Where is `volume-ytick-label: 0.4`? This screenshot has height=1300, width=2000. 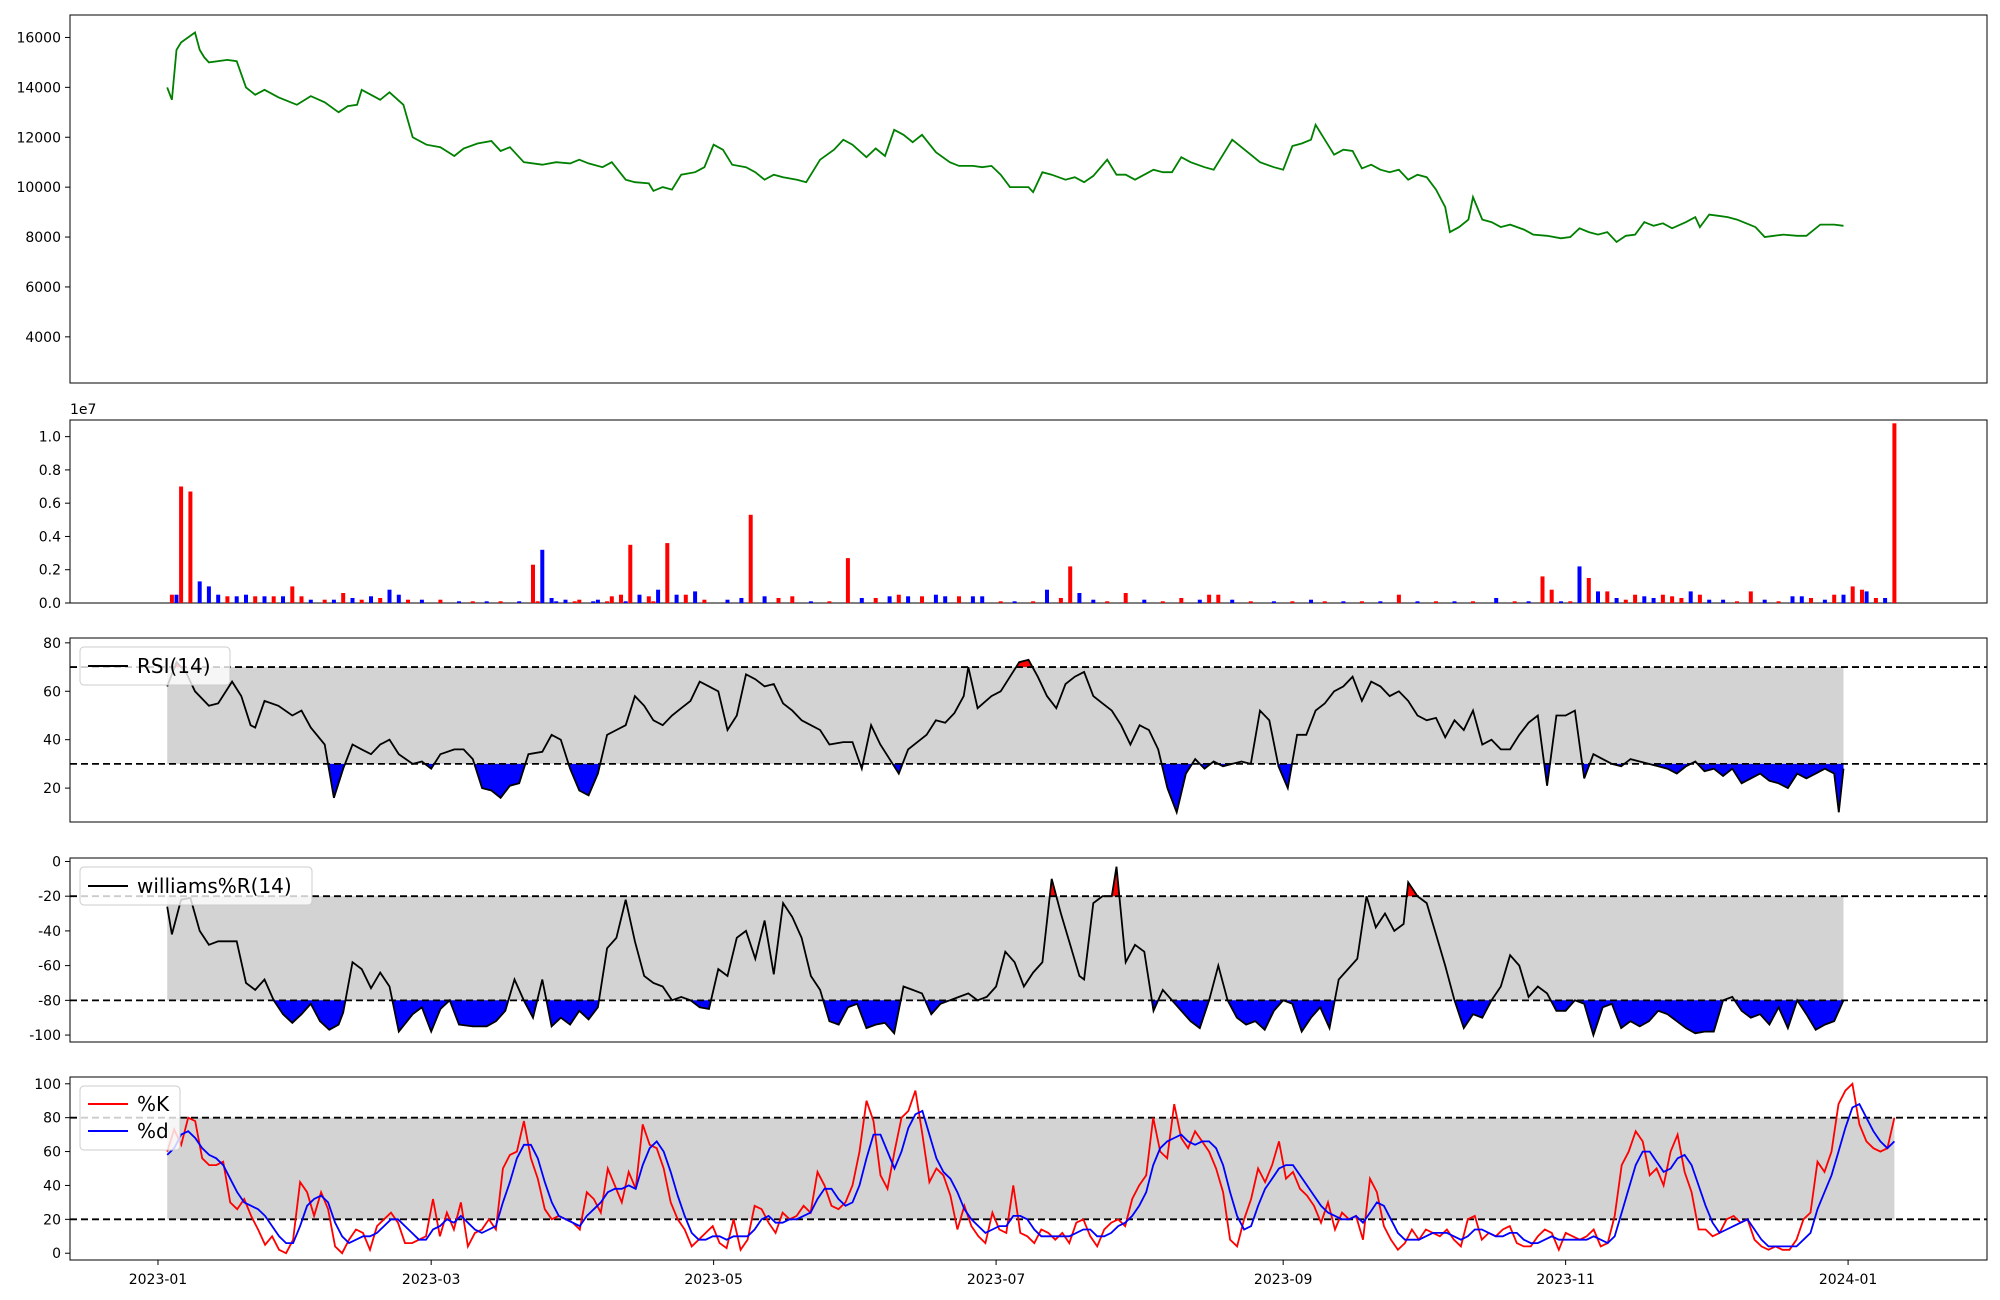
volume-ytick-label: 0.4 is located at coordinates (50, 537).